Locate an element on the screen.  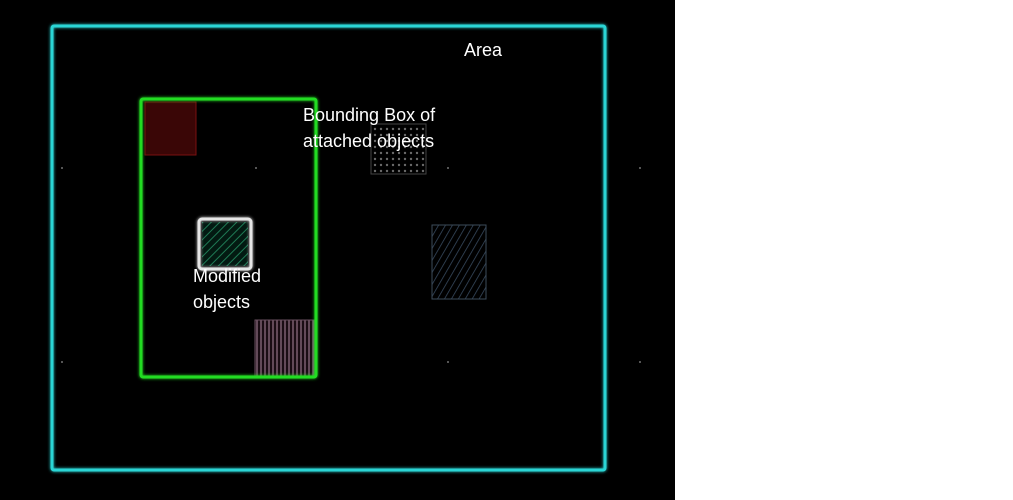
area-label: Area is located at coordinates (483, 50).